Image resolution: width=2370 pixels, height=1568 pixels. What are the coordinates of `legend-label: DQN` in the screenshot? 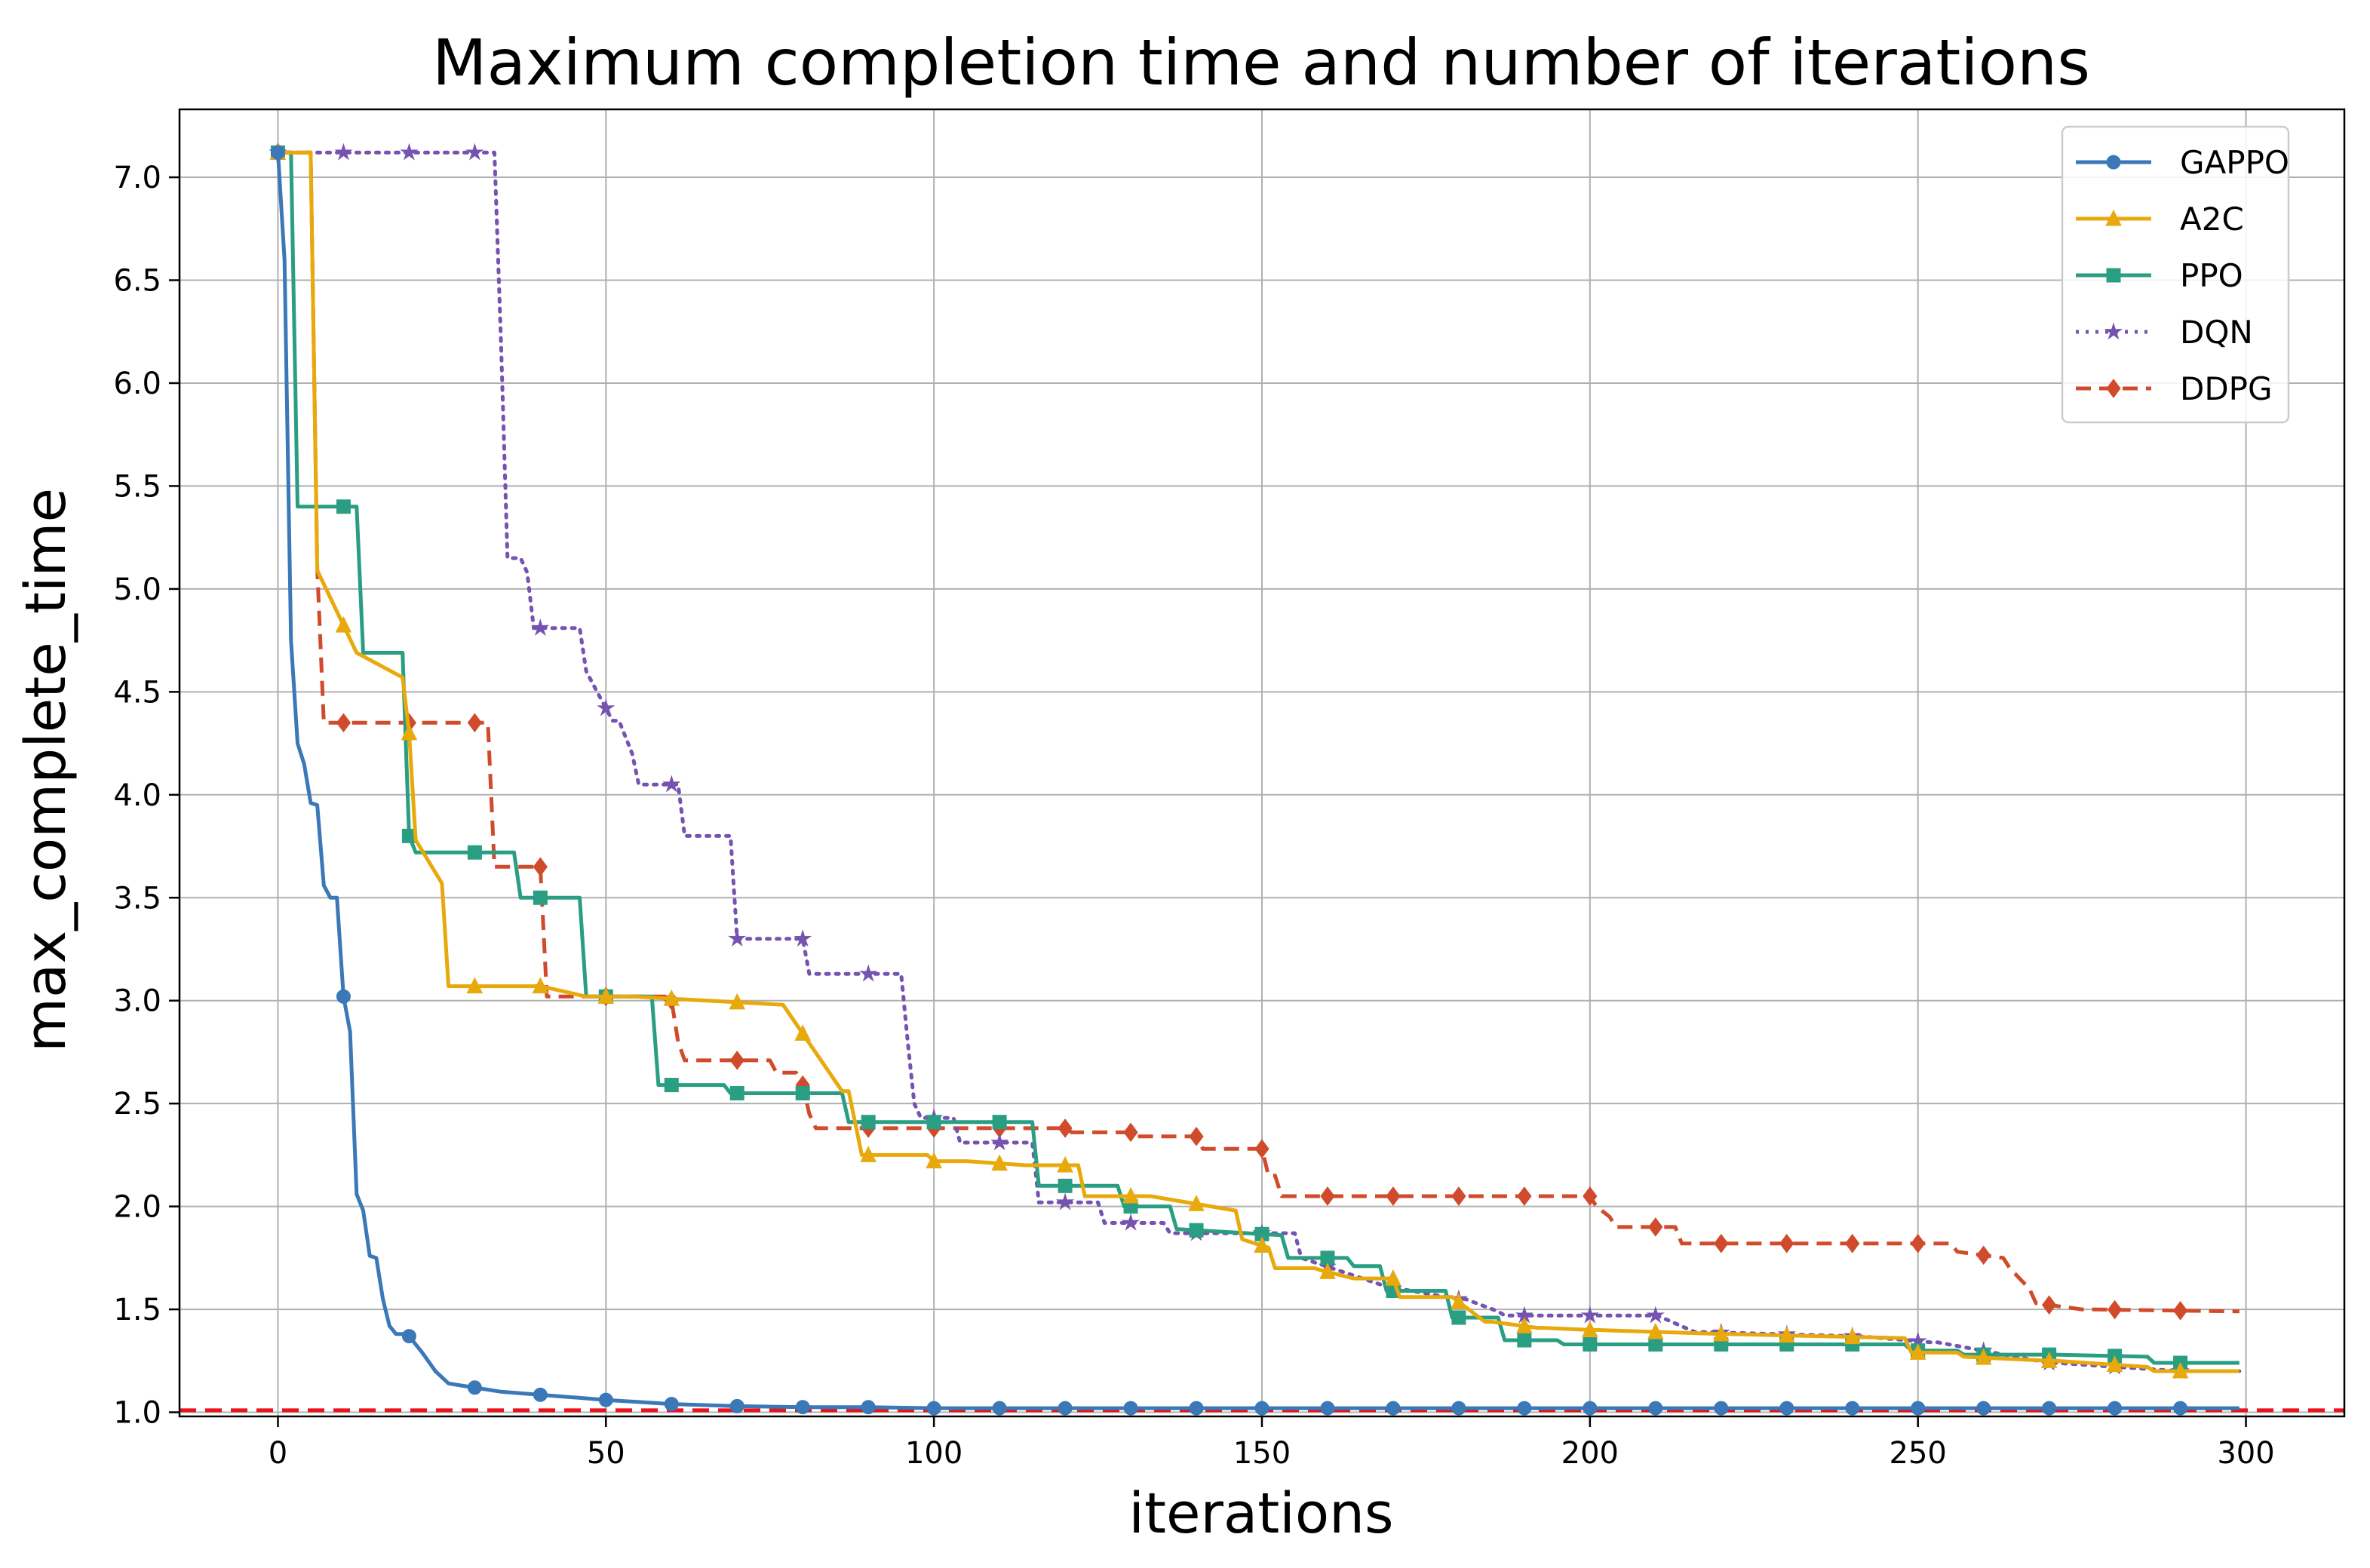 It's located at (2216, 332).